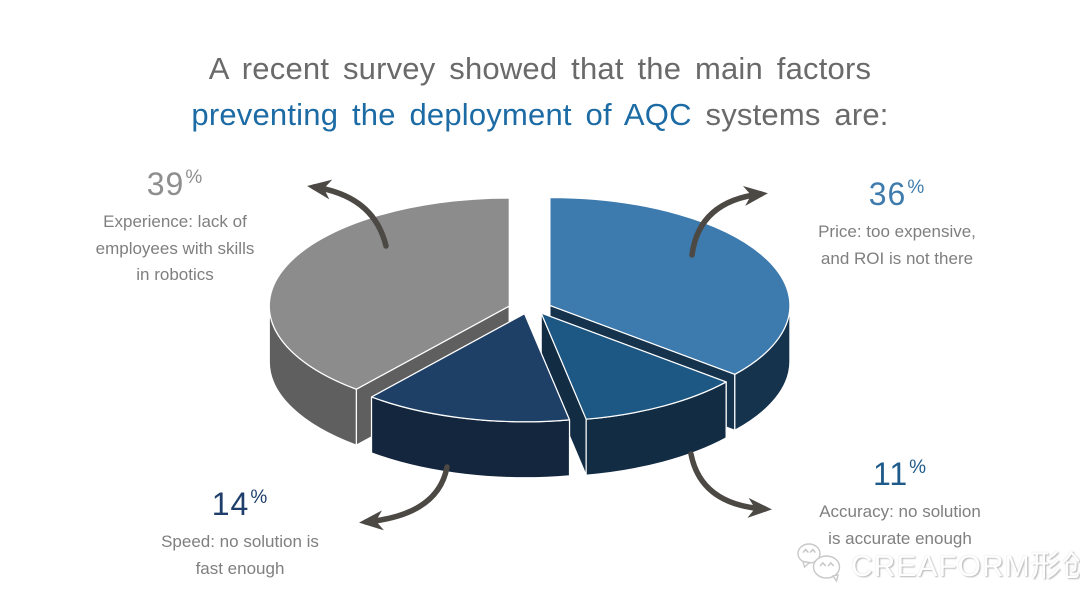 This screenshot has height=608, width=1080. Describe the element at coordinates (240, 541) in the screenshot. I see `speed-caption-line: Speed: no solution is` at that location.